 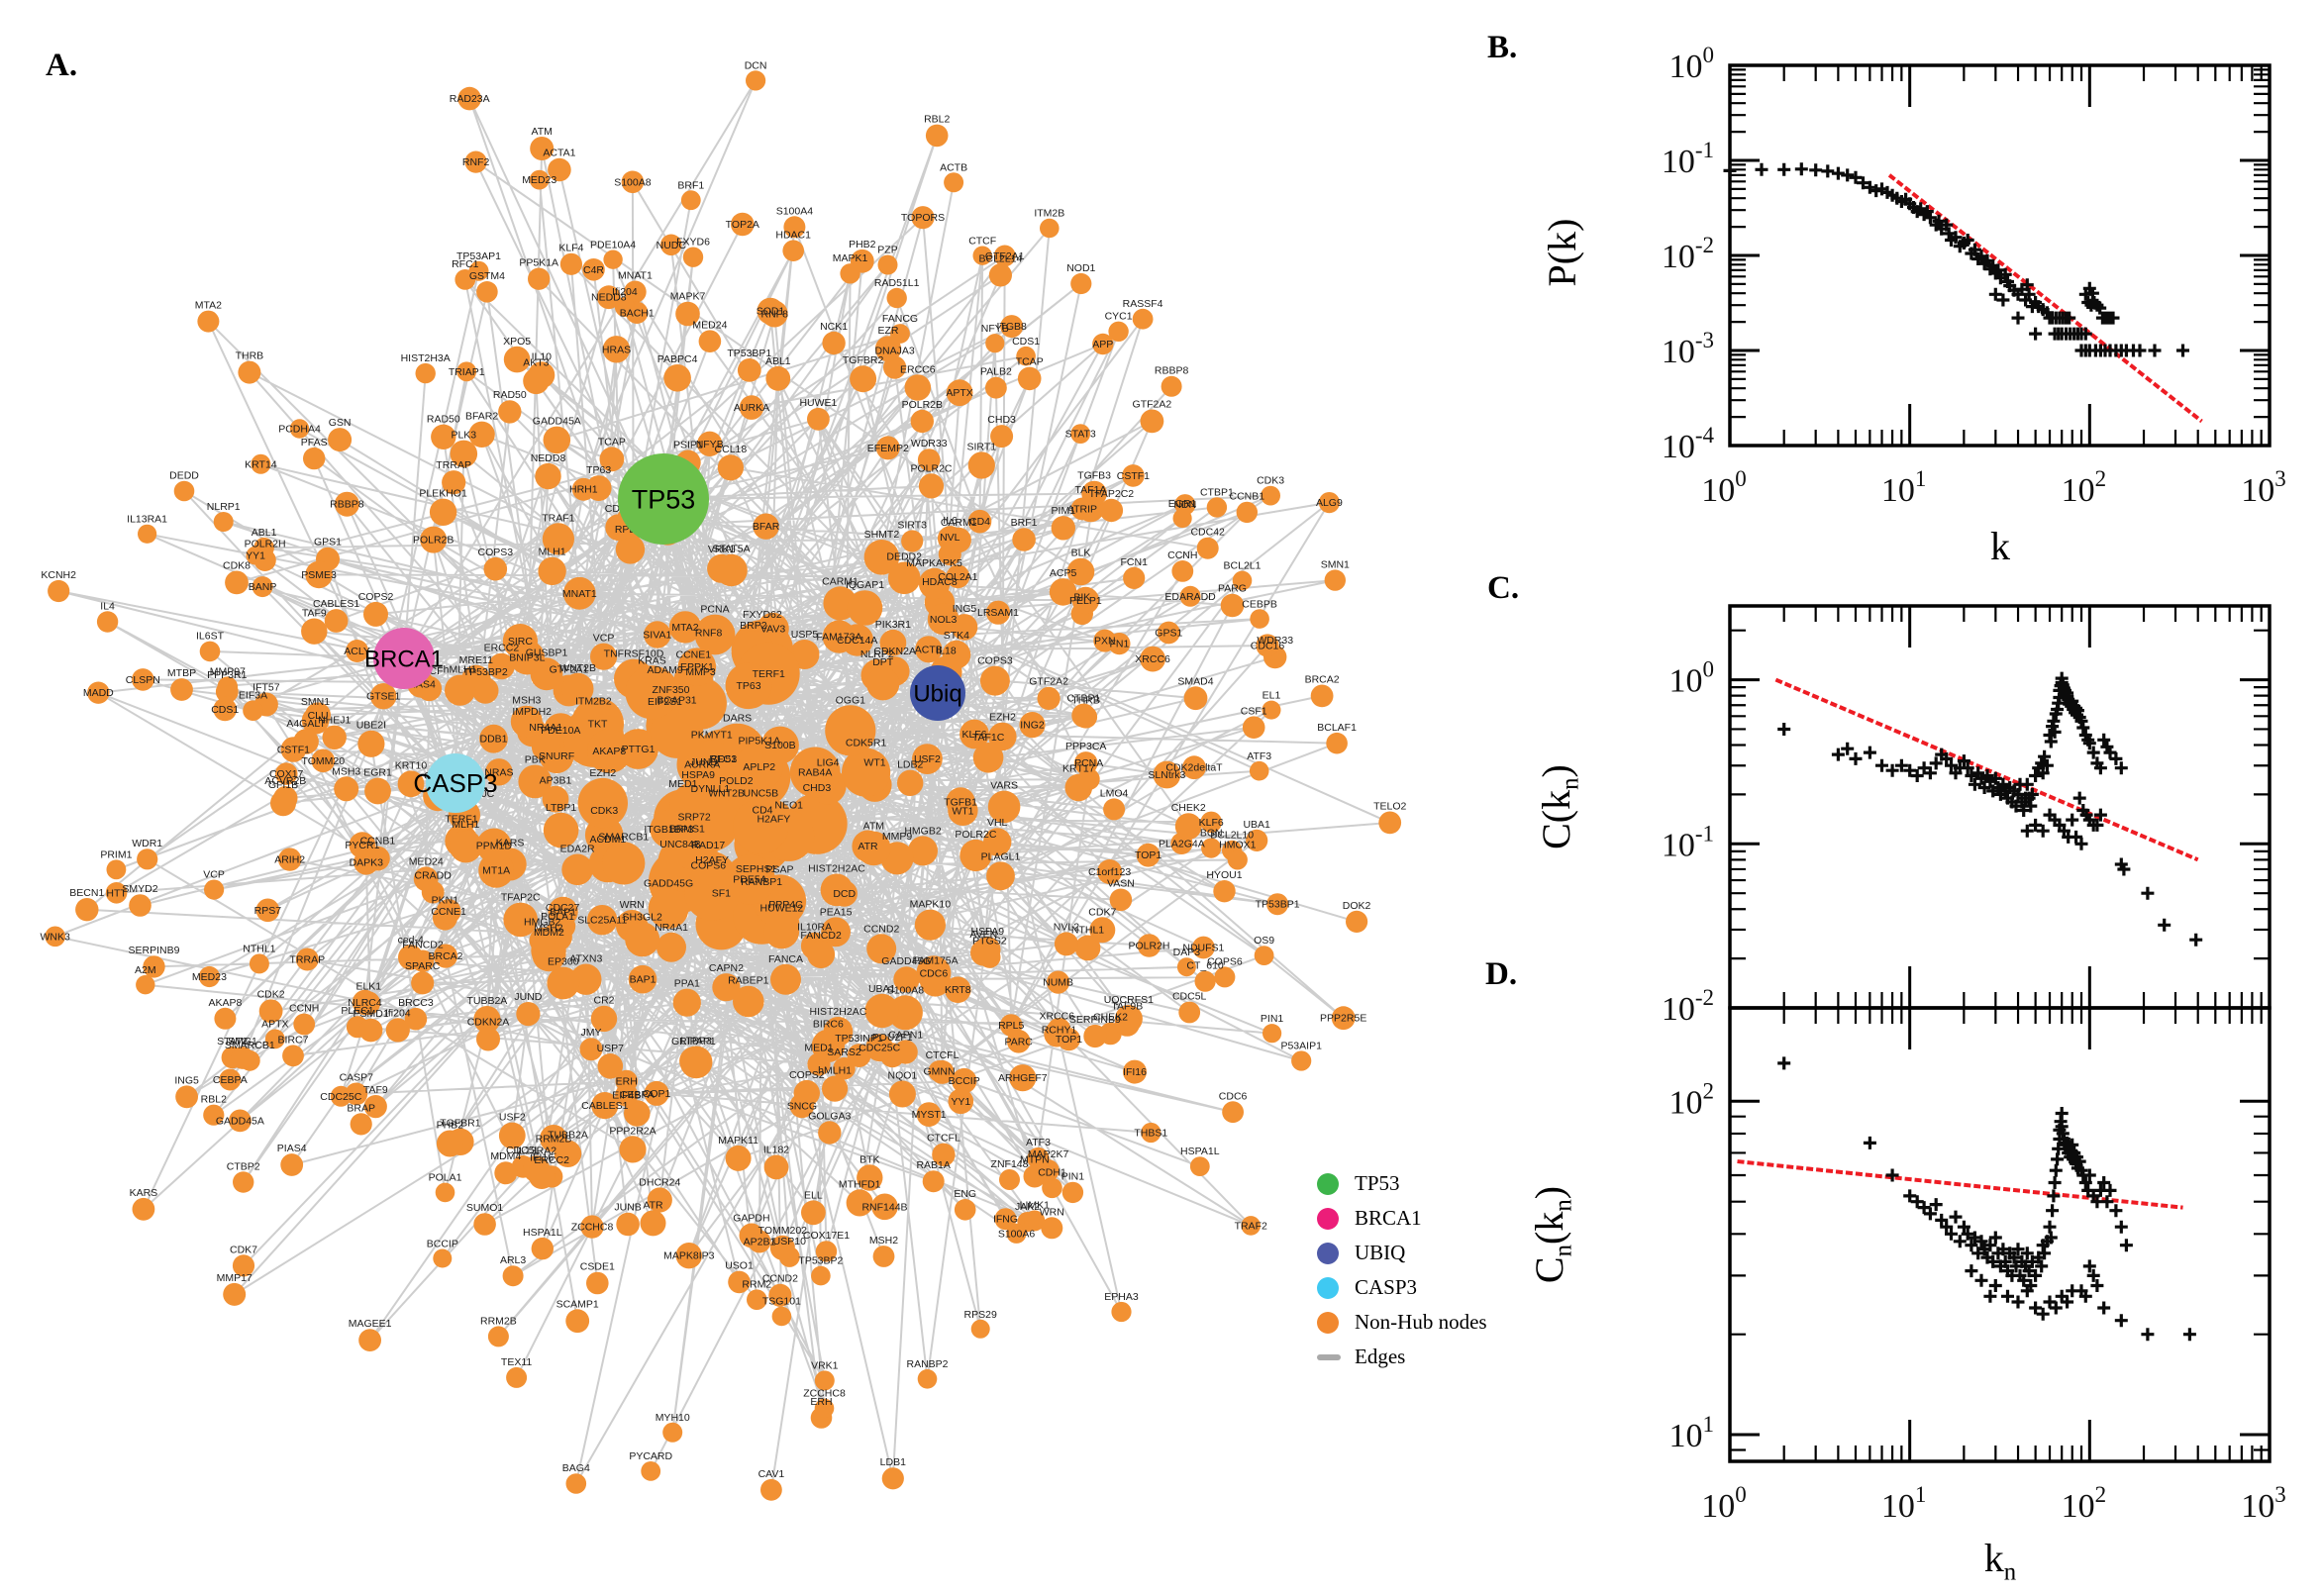 What do you see at coordinates (1032, 726) in the screenshot?
I see `network-node-label: ING2` at bounding box center [1032, 726].